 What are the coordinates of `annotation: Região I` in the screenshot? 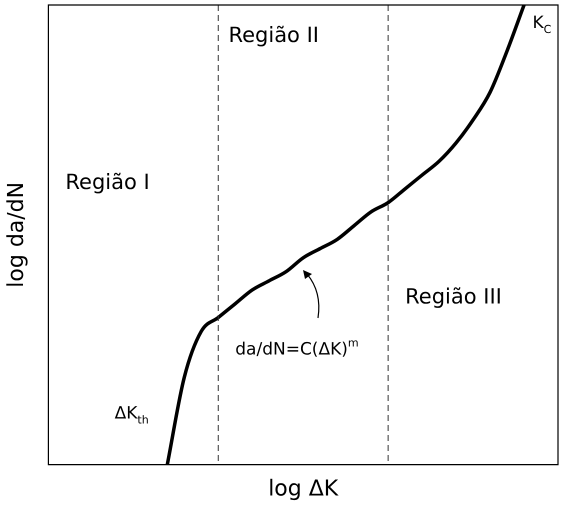 It's located at (107, 182).